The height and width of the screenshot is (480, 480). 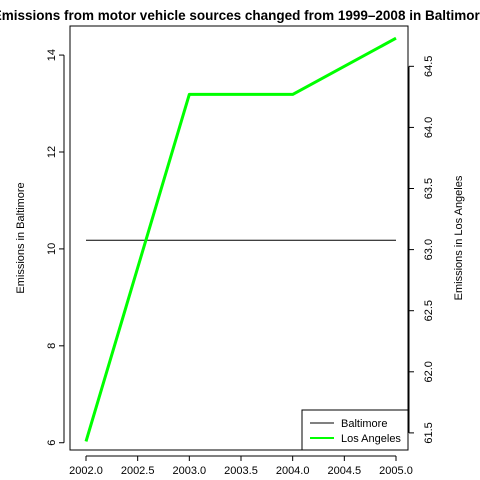 I want to click on y-right-tick-label: 62.0, so click(x=429, y=371).